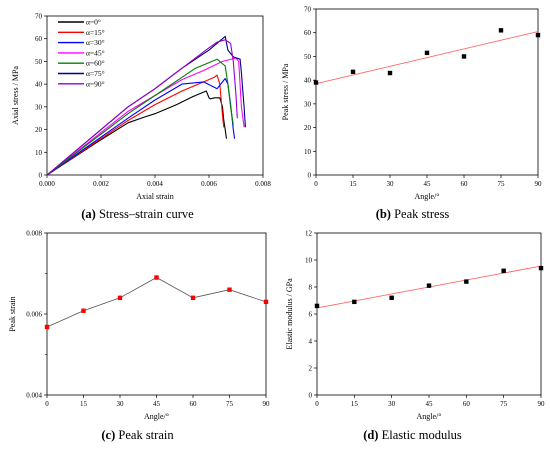 The image size is (550, 450). I want to click on y-axis-label: Elastic modulus / GPa, so click(289, 314).